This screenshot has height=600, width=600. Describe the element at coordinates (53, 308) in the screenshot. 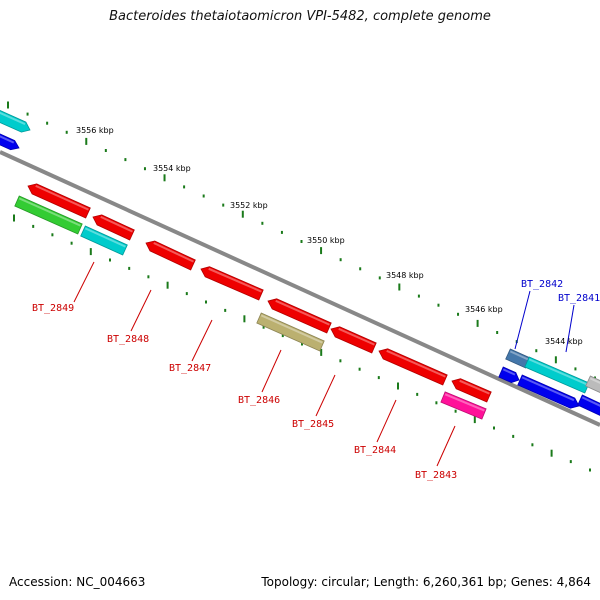

I see `gene-label: BT_2849` at that location.